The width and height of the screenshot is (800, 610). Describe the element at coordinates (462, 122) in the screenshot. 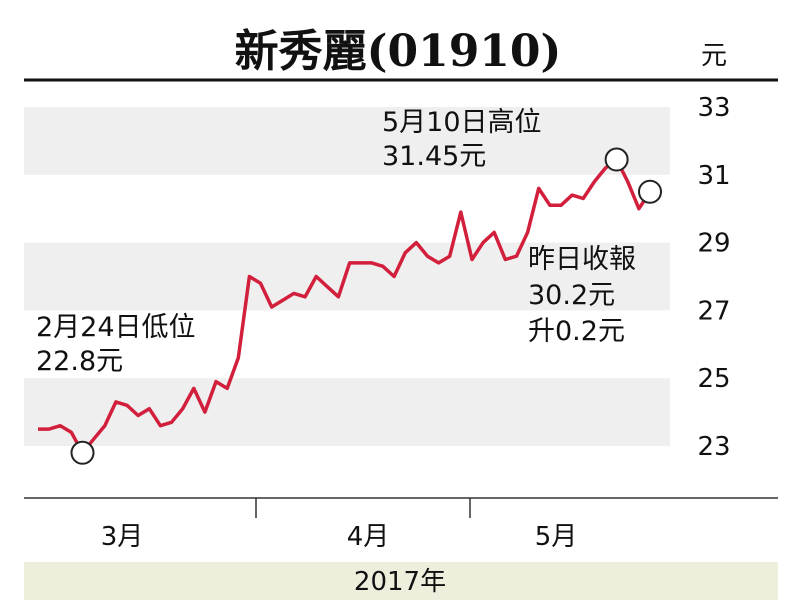

I see `high-annotation-line1: 5月10日高位` at that location.